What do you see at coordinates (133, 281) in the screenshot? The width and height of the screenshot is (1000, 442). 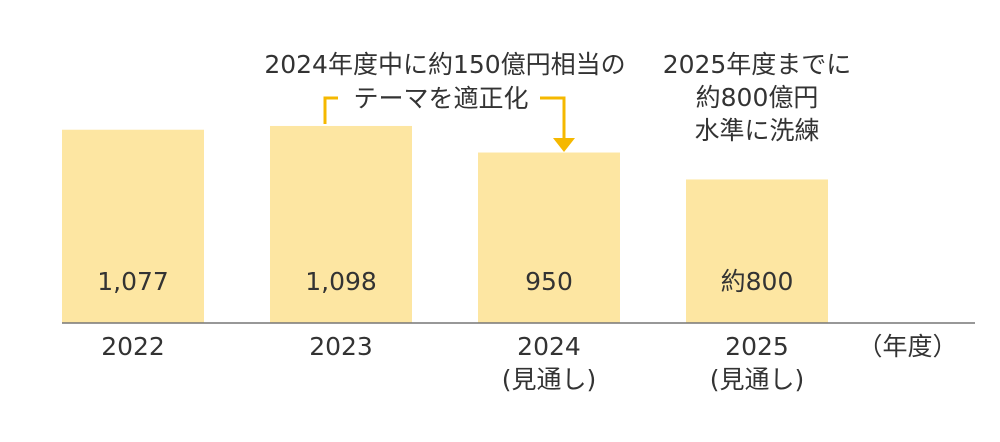 I see `value-label: 1,077` at bounding box center [133, 281].